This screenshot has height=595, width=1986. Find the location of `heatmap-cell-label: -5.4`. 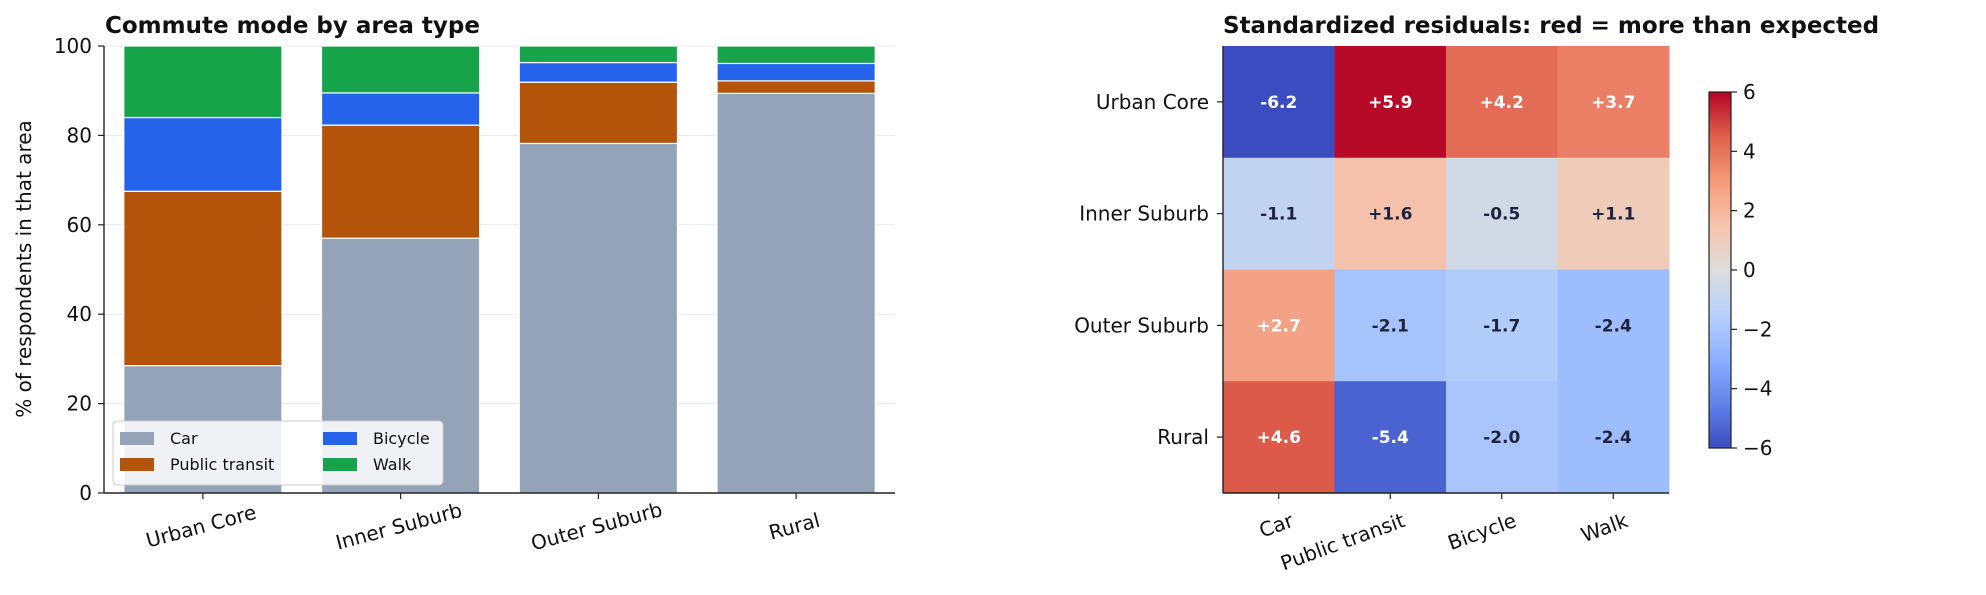

heatmap-cell-label: -5.4 is located at coordinates (1390, 438).